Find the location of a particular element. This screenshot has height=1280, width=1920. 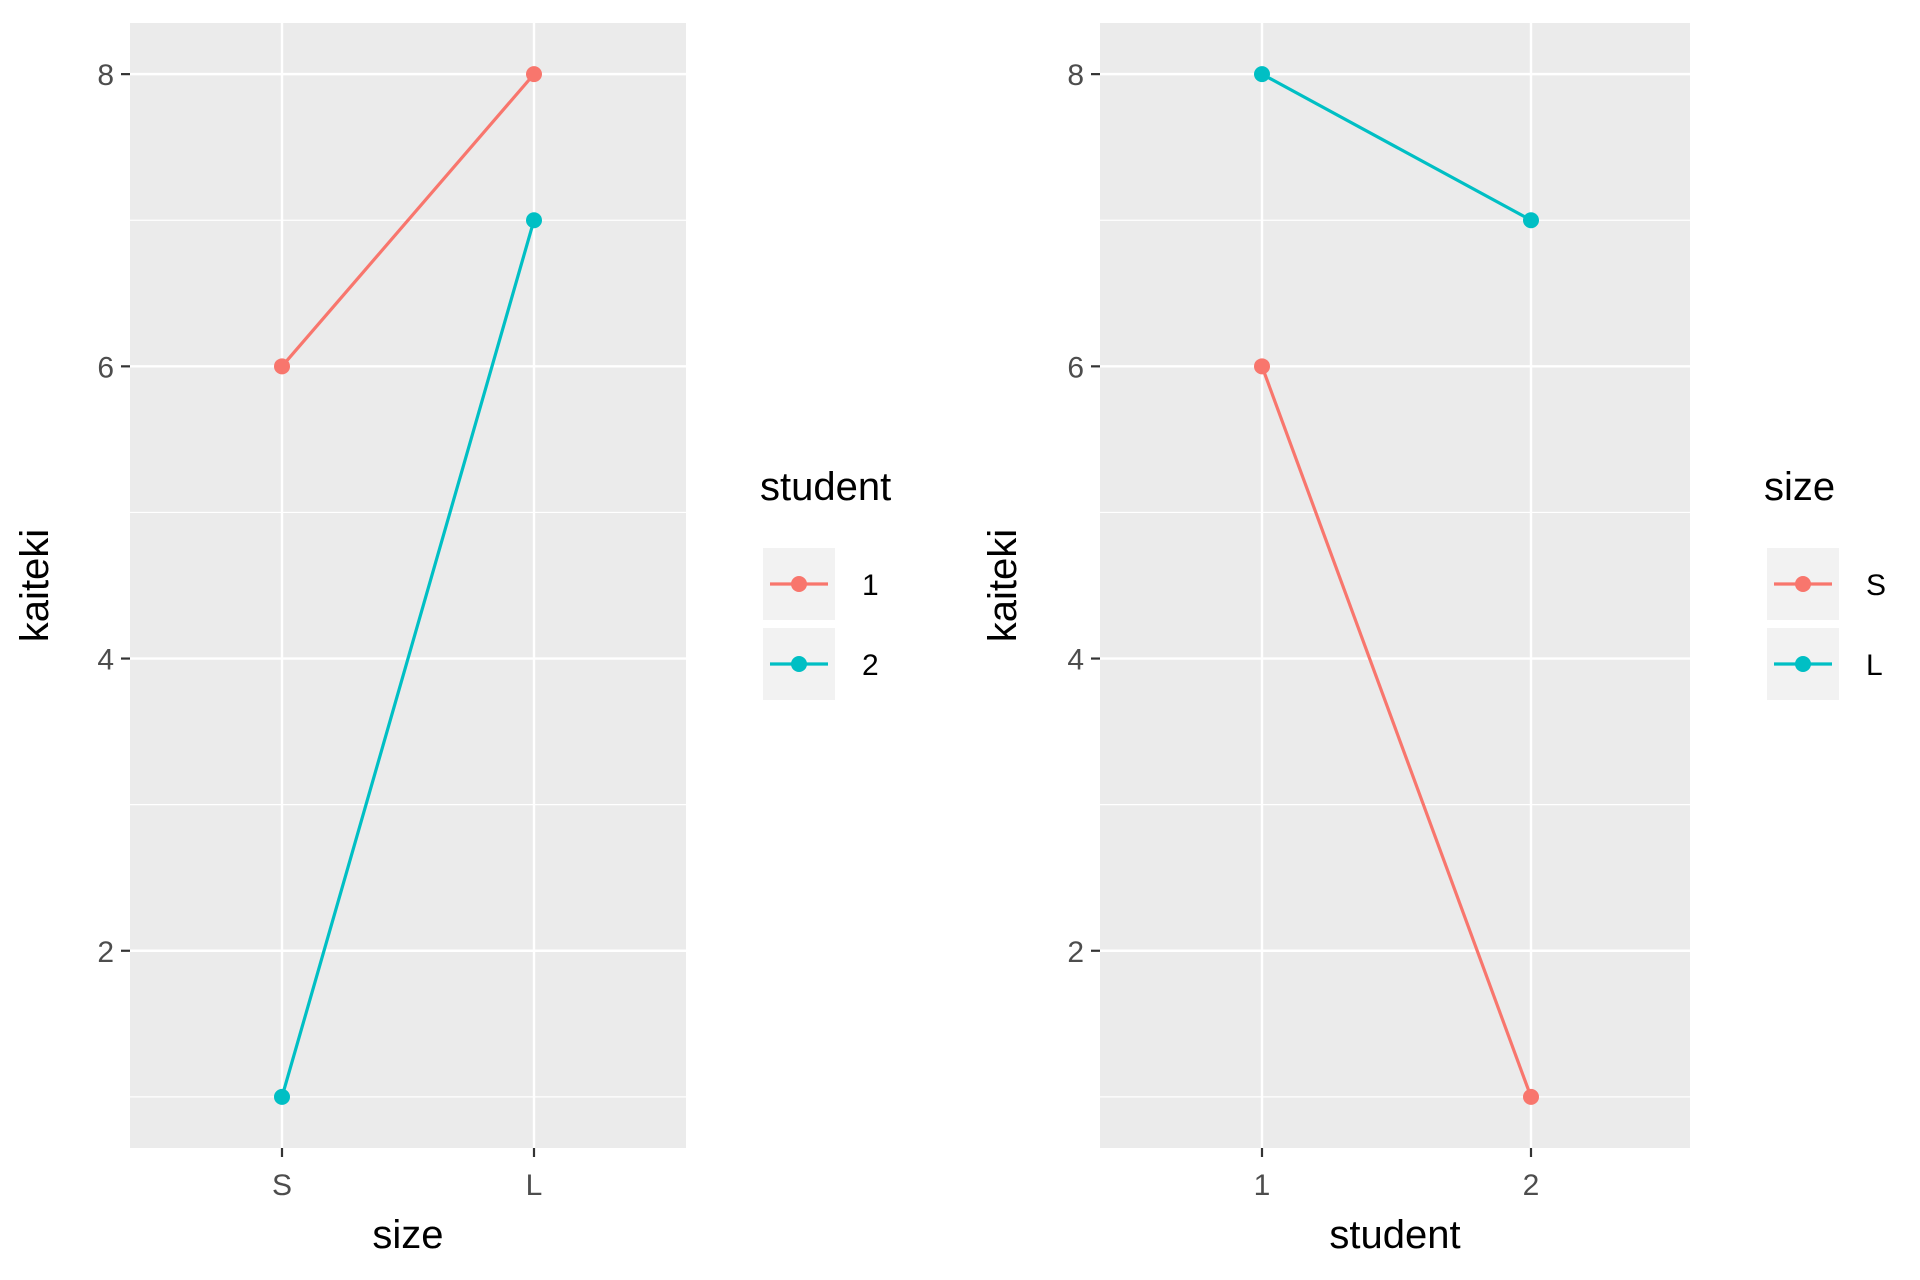

legend-label: S is located at coordinates (1876, 585).